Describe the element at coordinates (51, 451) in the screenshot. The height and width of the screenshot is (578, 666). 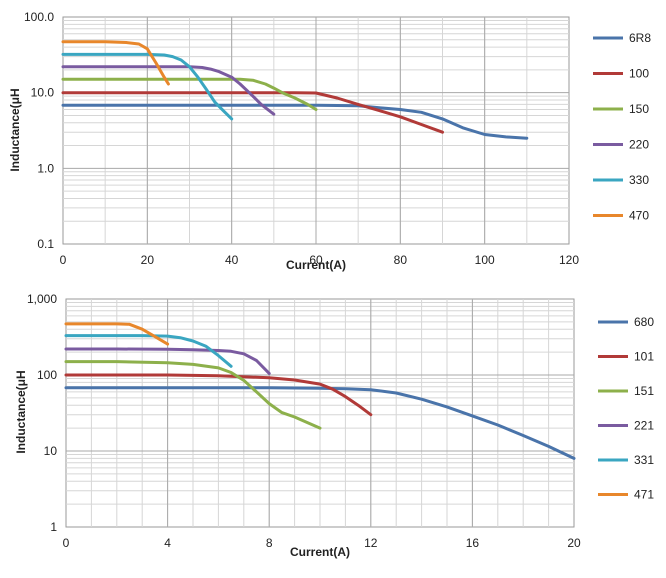
I see `y-tick-label: 10` at that location.